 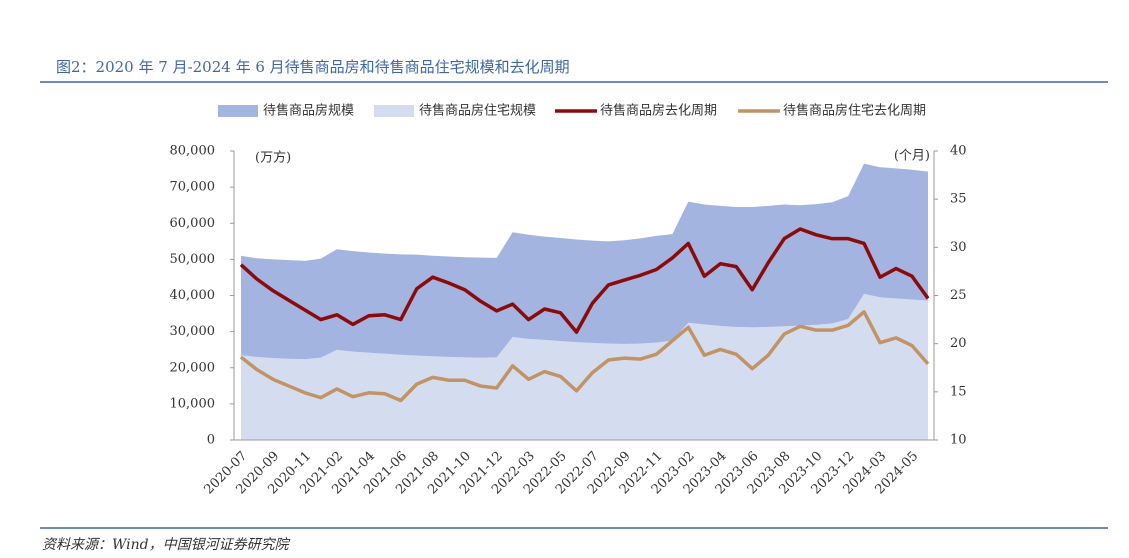 I want to click on y-tick-label: 20,000, so click(x=193, y=367).